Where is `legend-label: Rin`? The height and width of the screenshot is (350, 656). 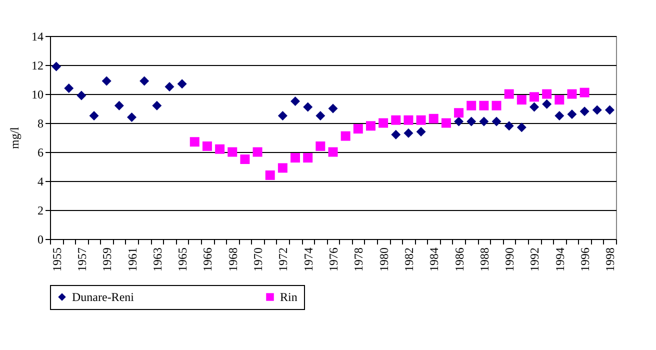
legend-label: Rin is located at coordinates (289, 297).